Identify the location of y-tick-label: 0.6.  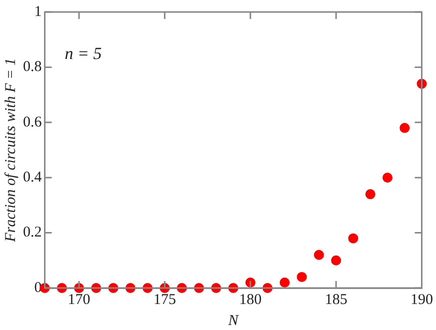
(32, 122).